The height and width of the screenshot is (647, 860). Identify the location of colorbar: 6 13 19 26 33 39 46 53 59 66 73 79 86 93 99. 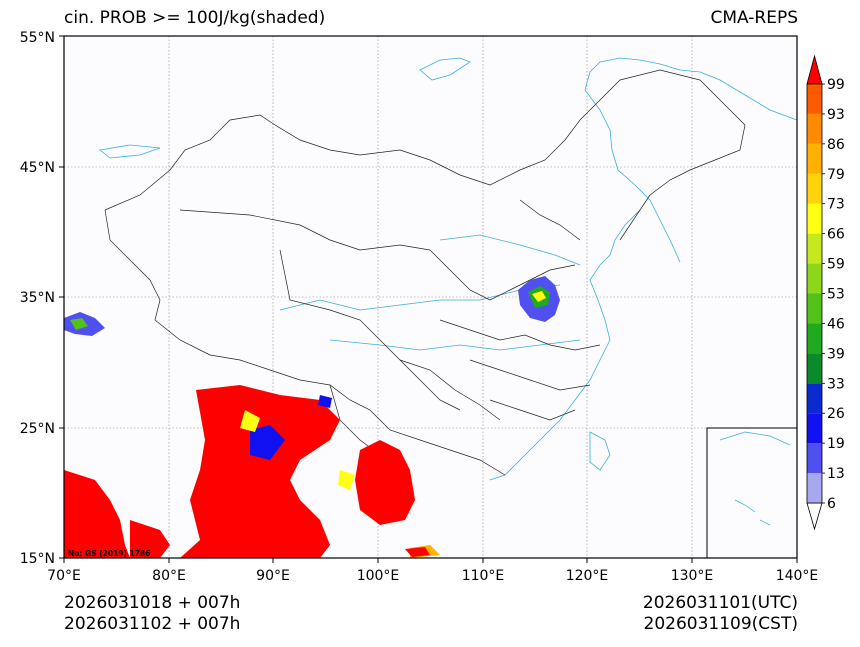
(825, 292).